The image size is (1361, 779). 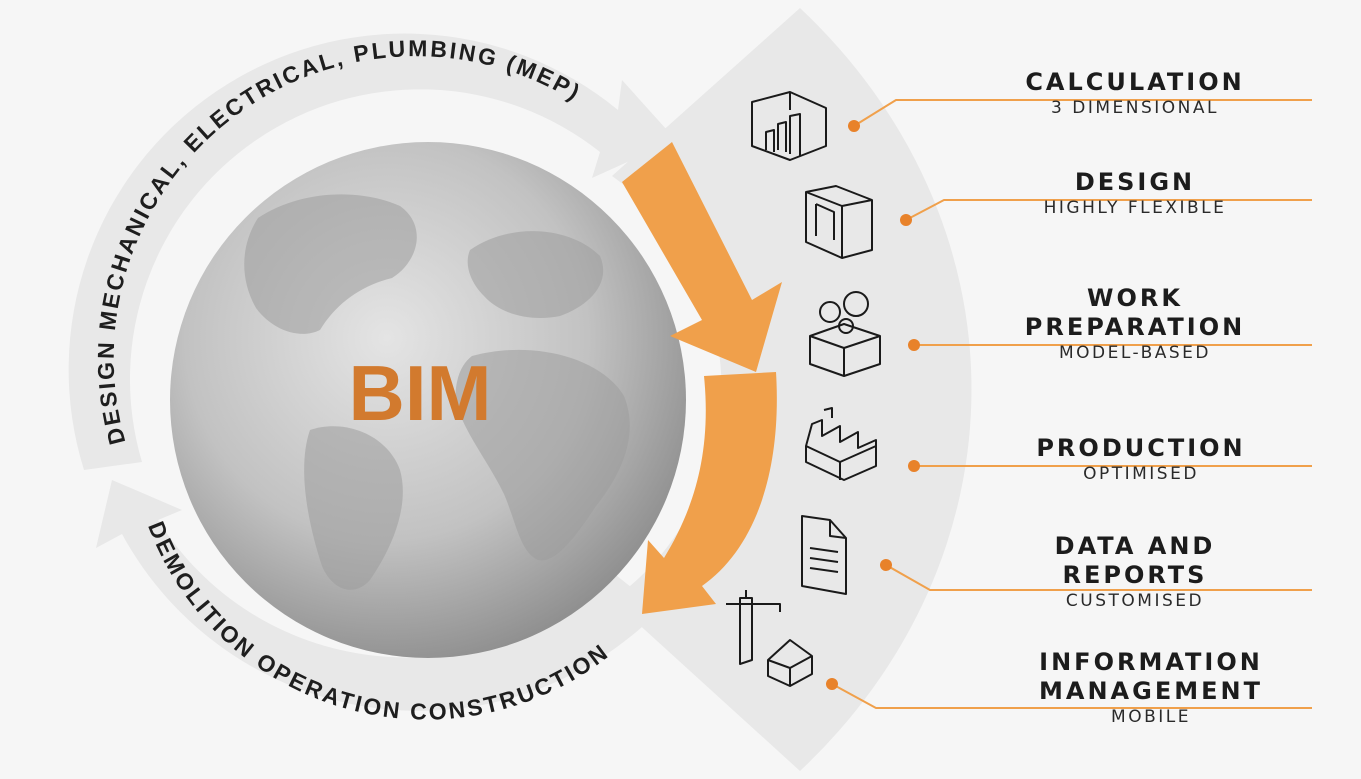 I want to click on continent-africa, so click(x=542, y=455).